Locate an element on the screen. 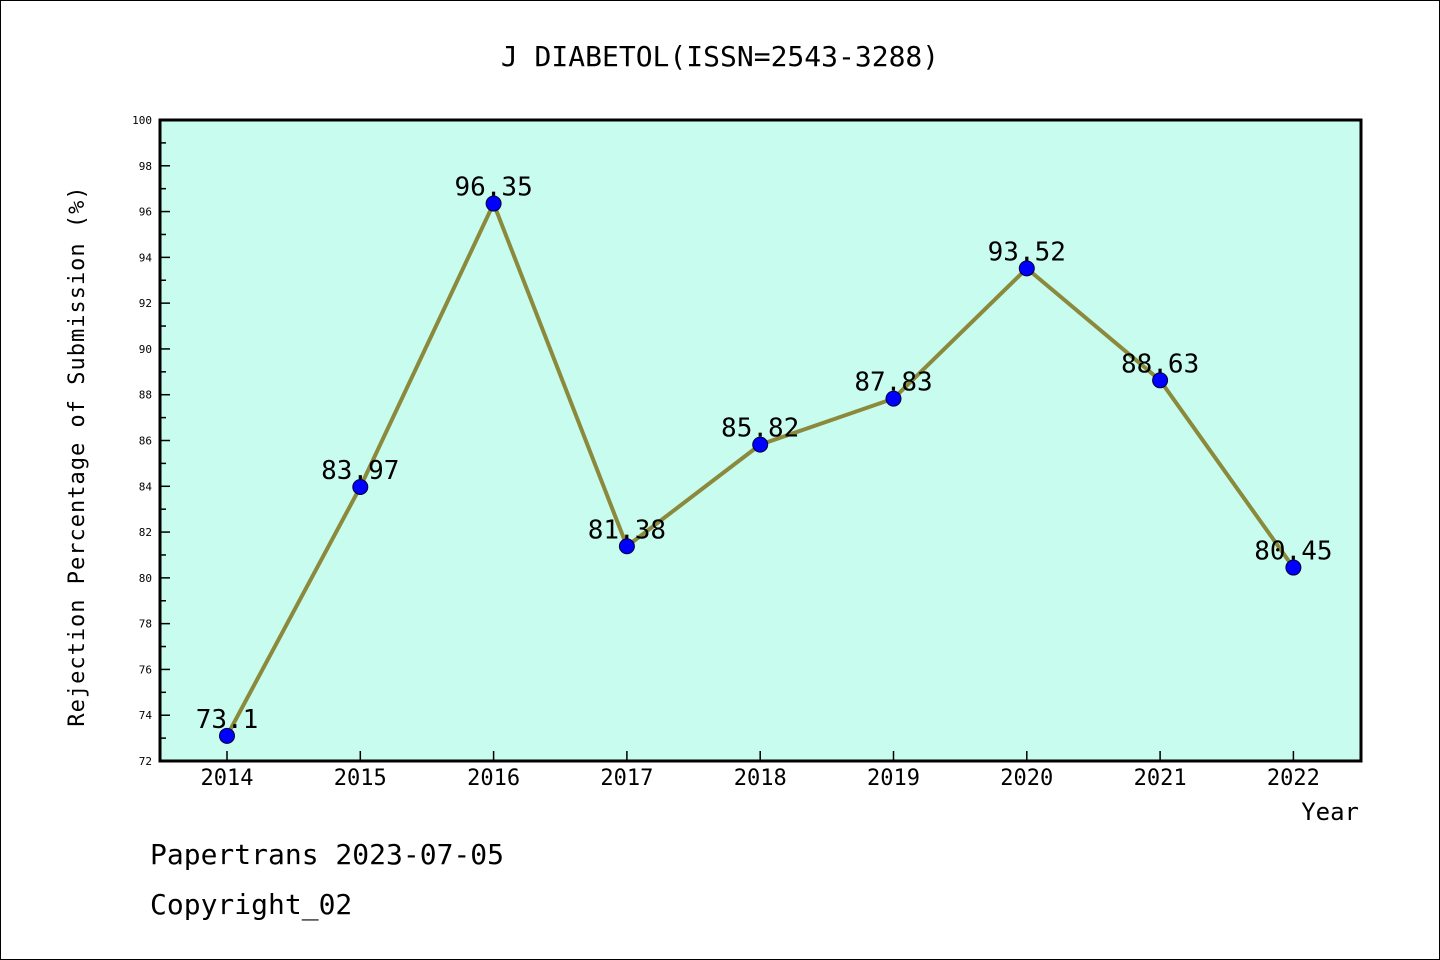 This screenshot has height=960, width=1440. x-tick-label: 2018 is located at coordinates (760, 778).